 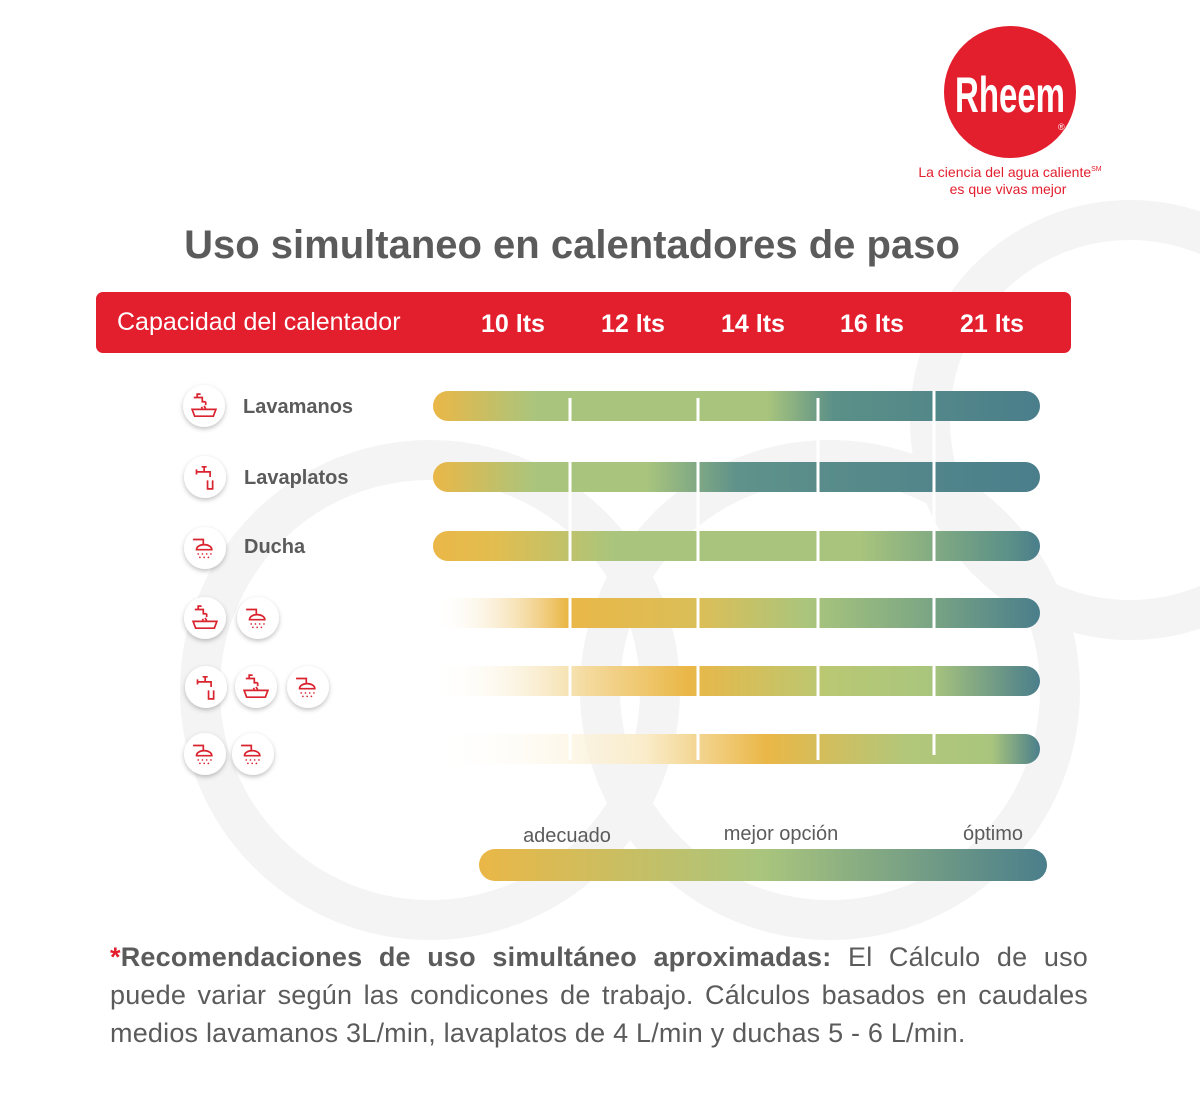 What do you see at coordinates (1010, 95) in the screenshot?
I see `logo-brand: Rheem` at bounding box center [1010, 95].